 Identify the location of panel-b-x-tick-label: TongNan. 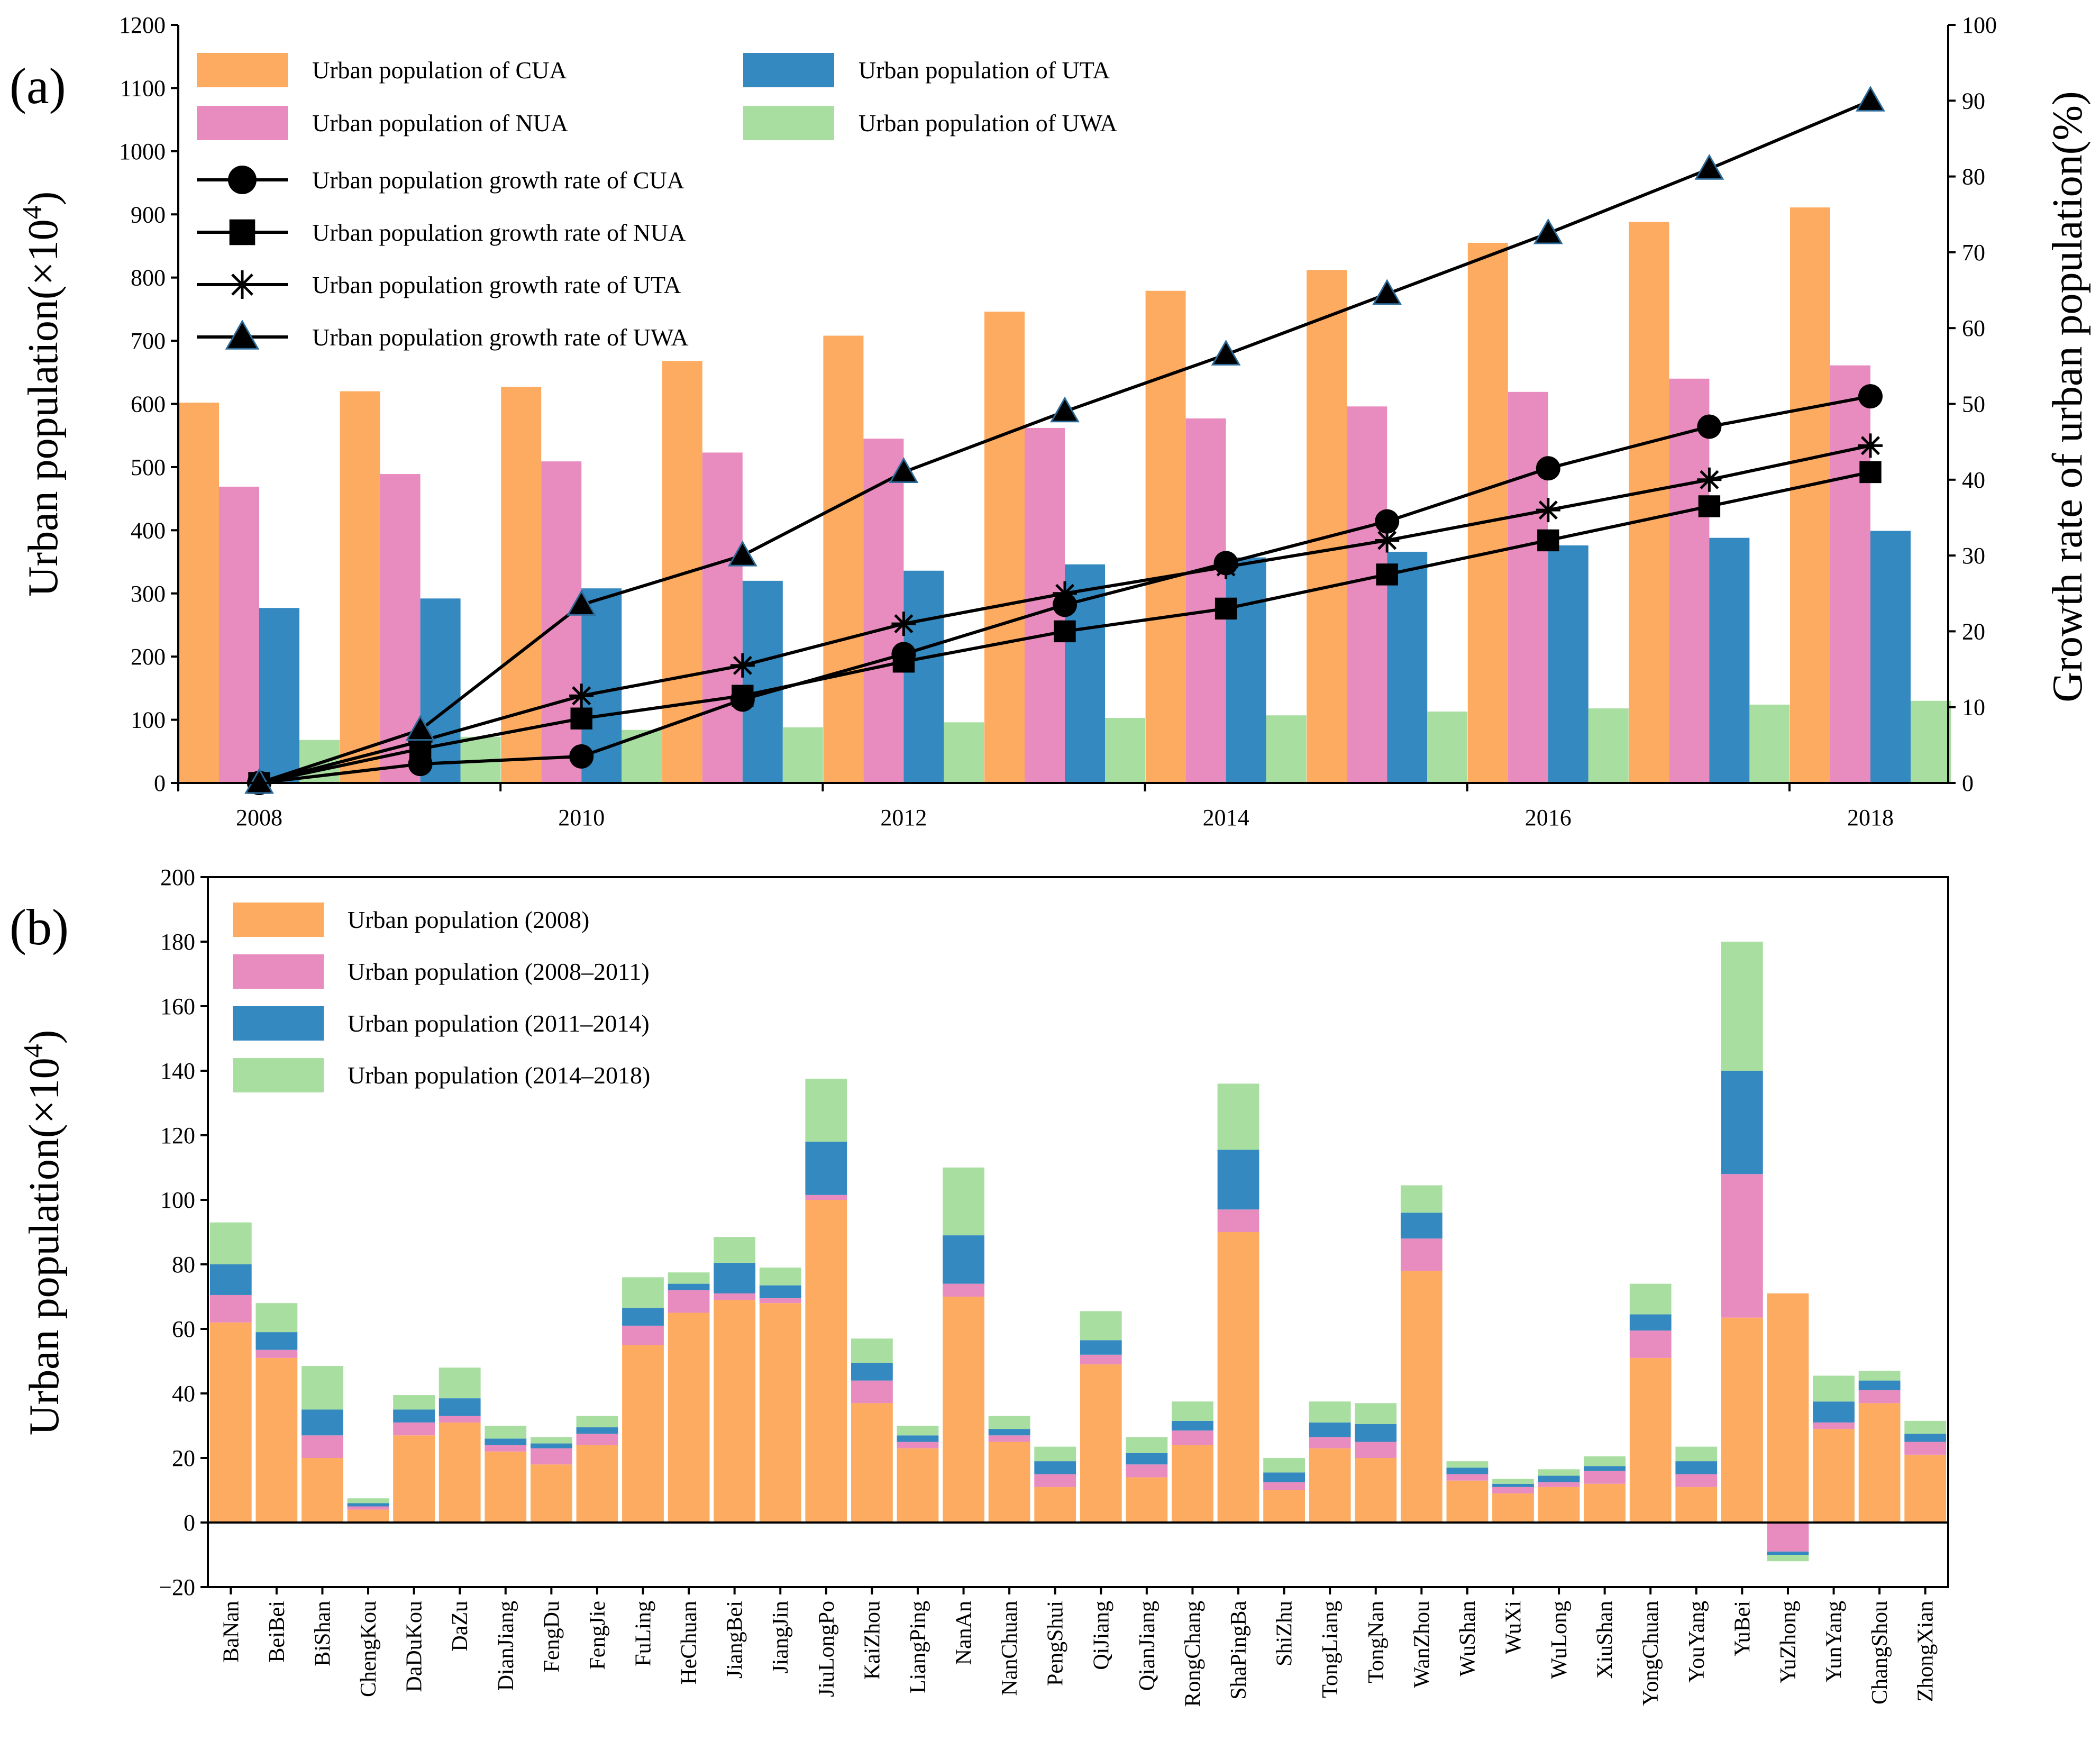
(1377, 1642).